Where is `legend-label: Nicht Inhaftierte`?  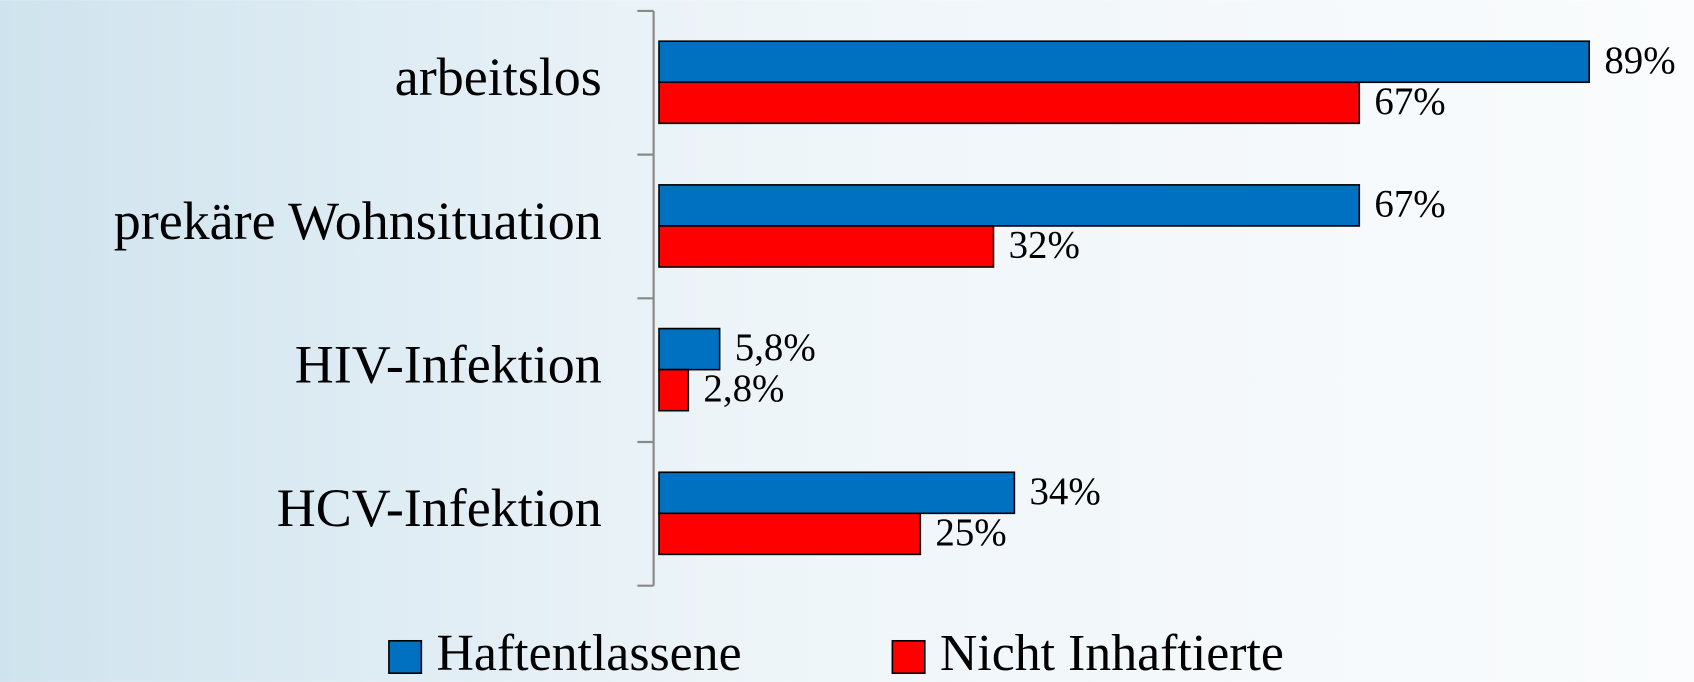 legend-label: Nicht Inhaftierte is located at coordinates (1112, 653).